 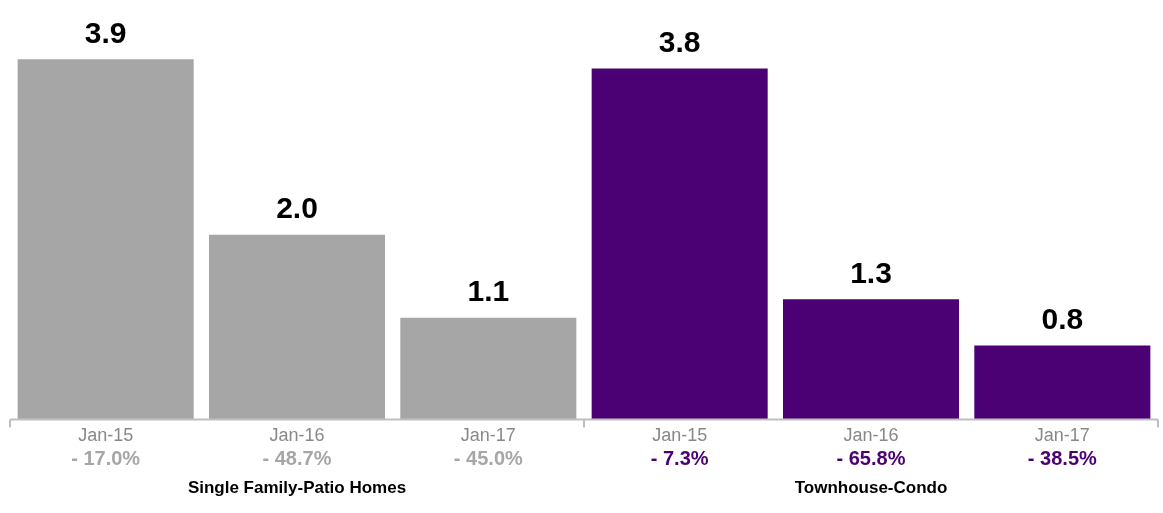 What do you see at coordinates (488, 457) in the screenshot?
I see `text: - 45.0%` at bounding box center [488, 457].